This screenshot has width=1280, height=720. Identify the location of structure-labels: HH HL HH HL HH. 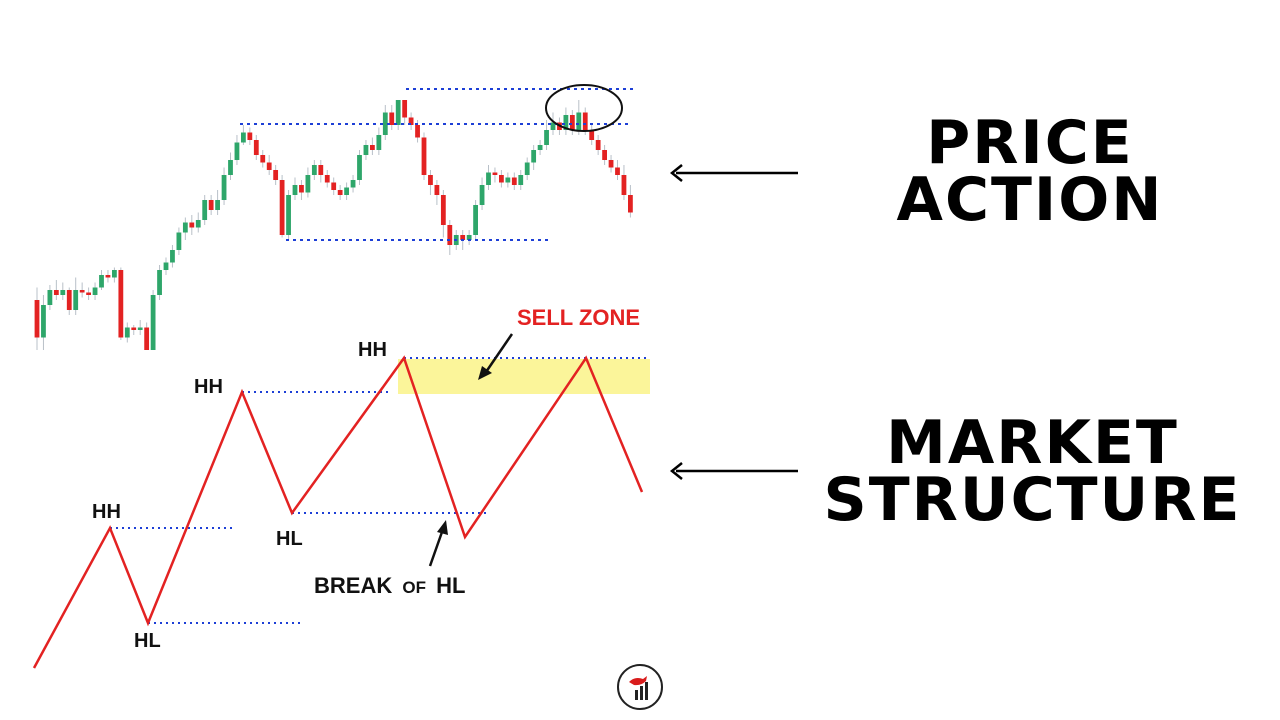
(239, 495).